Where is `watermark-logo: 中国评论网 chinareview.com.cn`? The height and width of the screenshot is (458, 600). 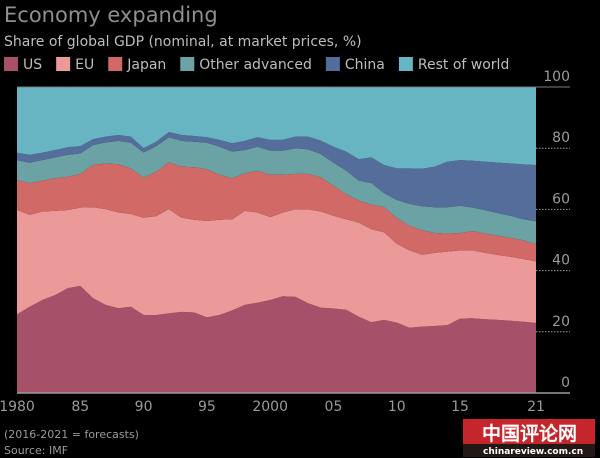 watermark-logo: 中国评论网 chinareview.com.cn is located at coordinates (529, 438).